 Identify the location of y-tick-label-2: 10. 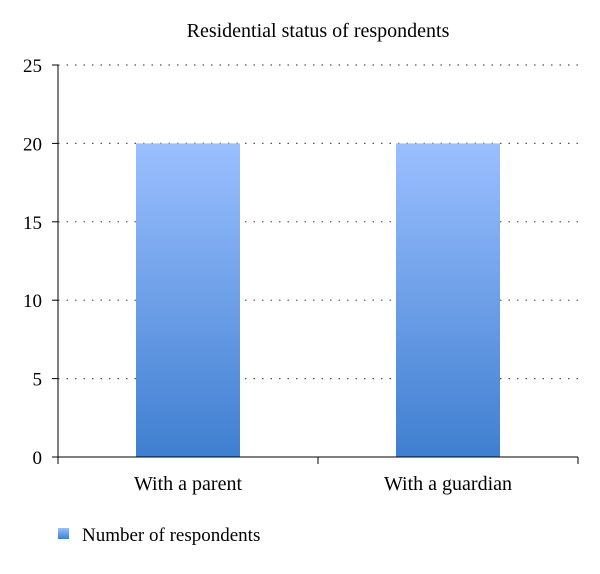
(32, 301).